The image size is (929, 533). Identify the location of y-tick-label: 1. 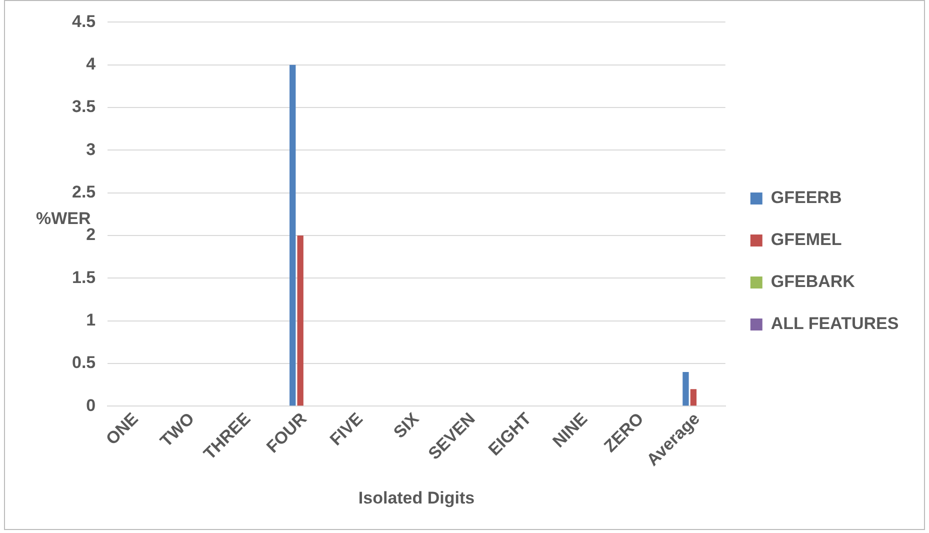
(91, 320).